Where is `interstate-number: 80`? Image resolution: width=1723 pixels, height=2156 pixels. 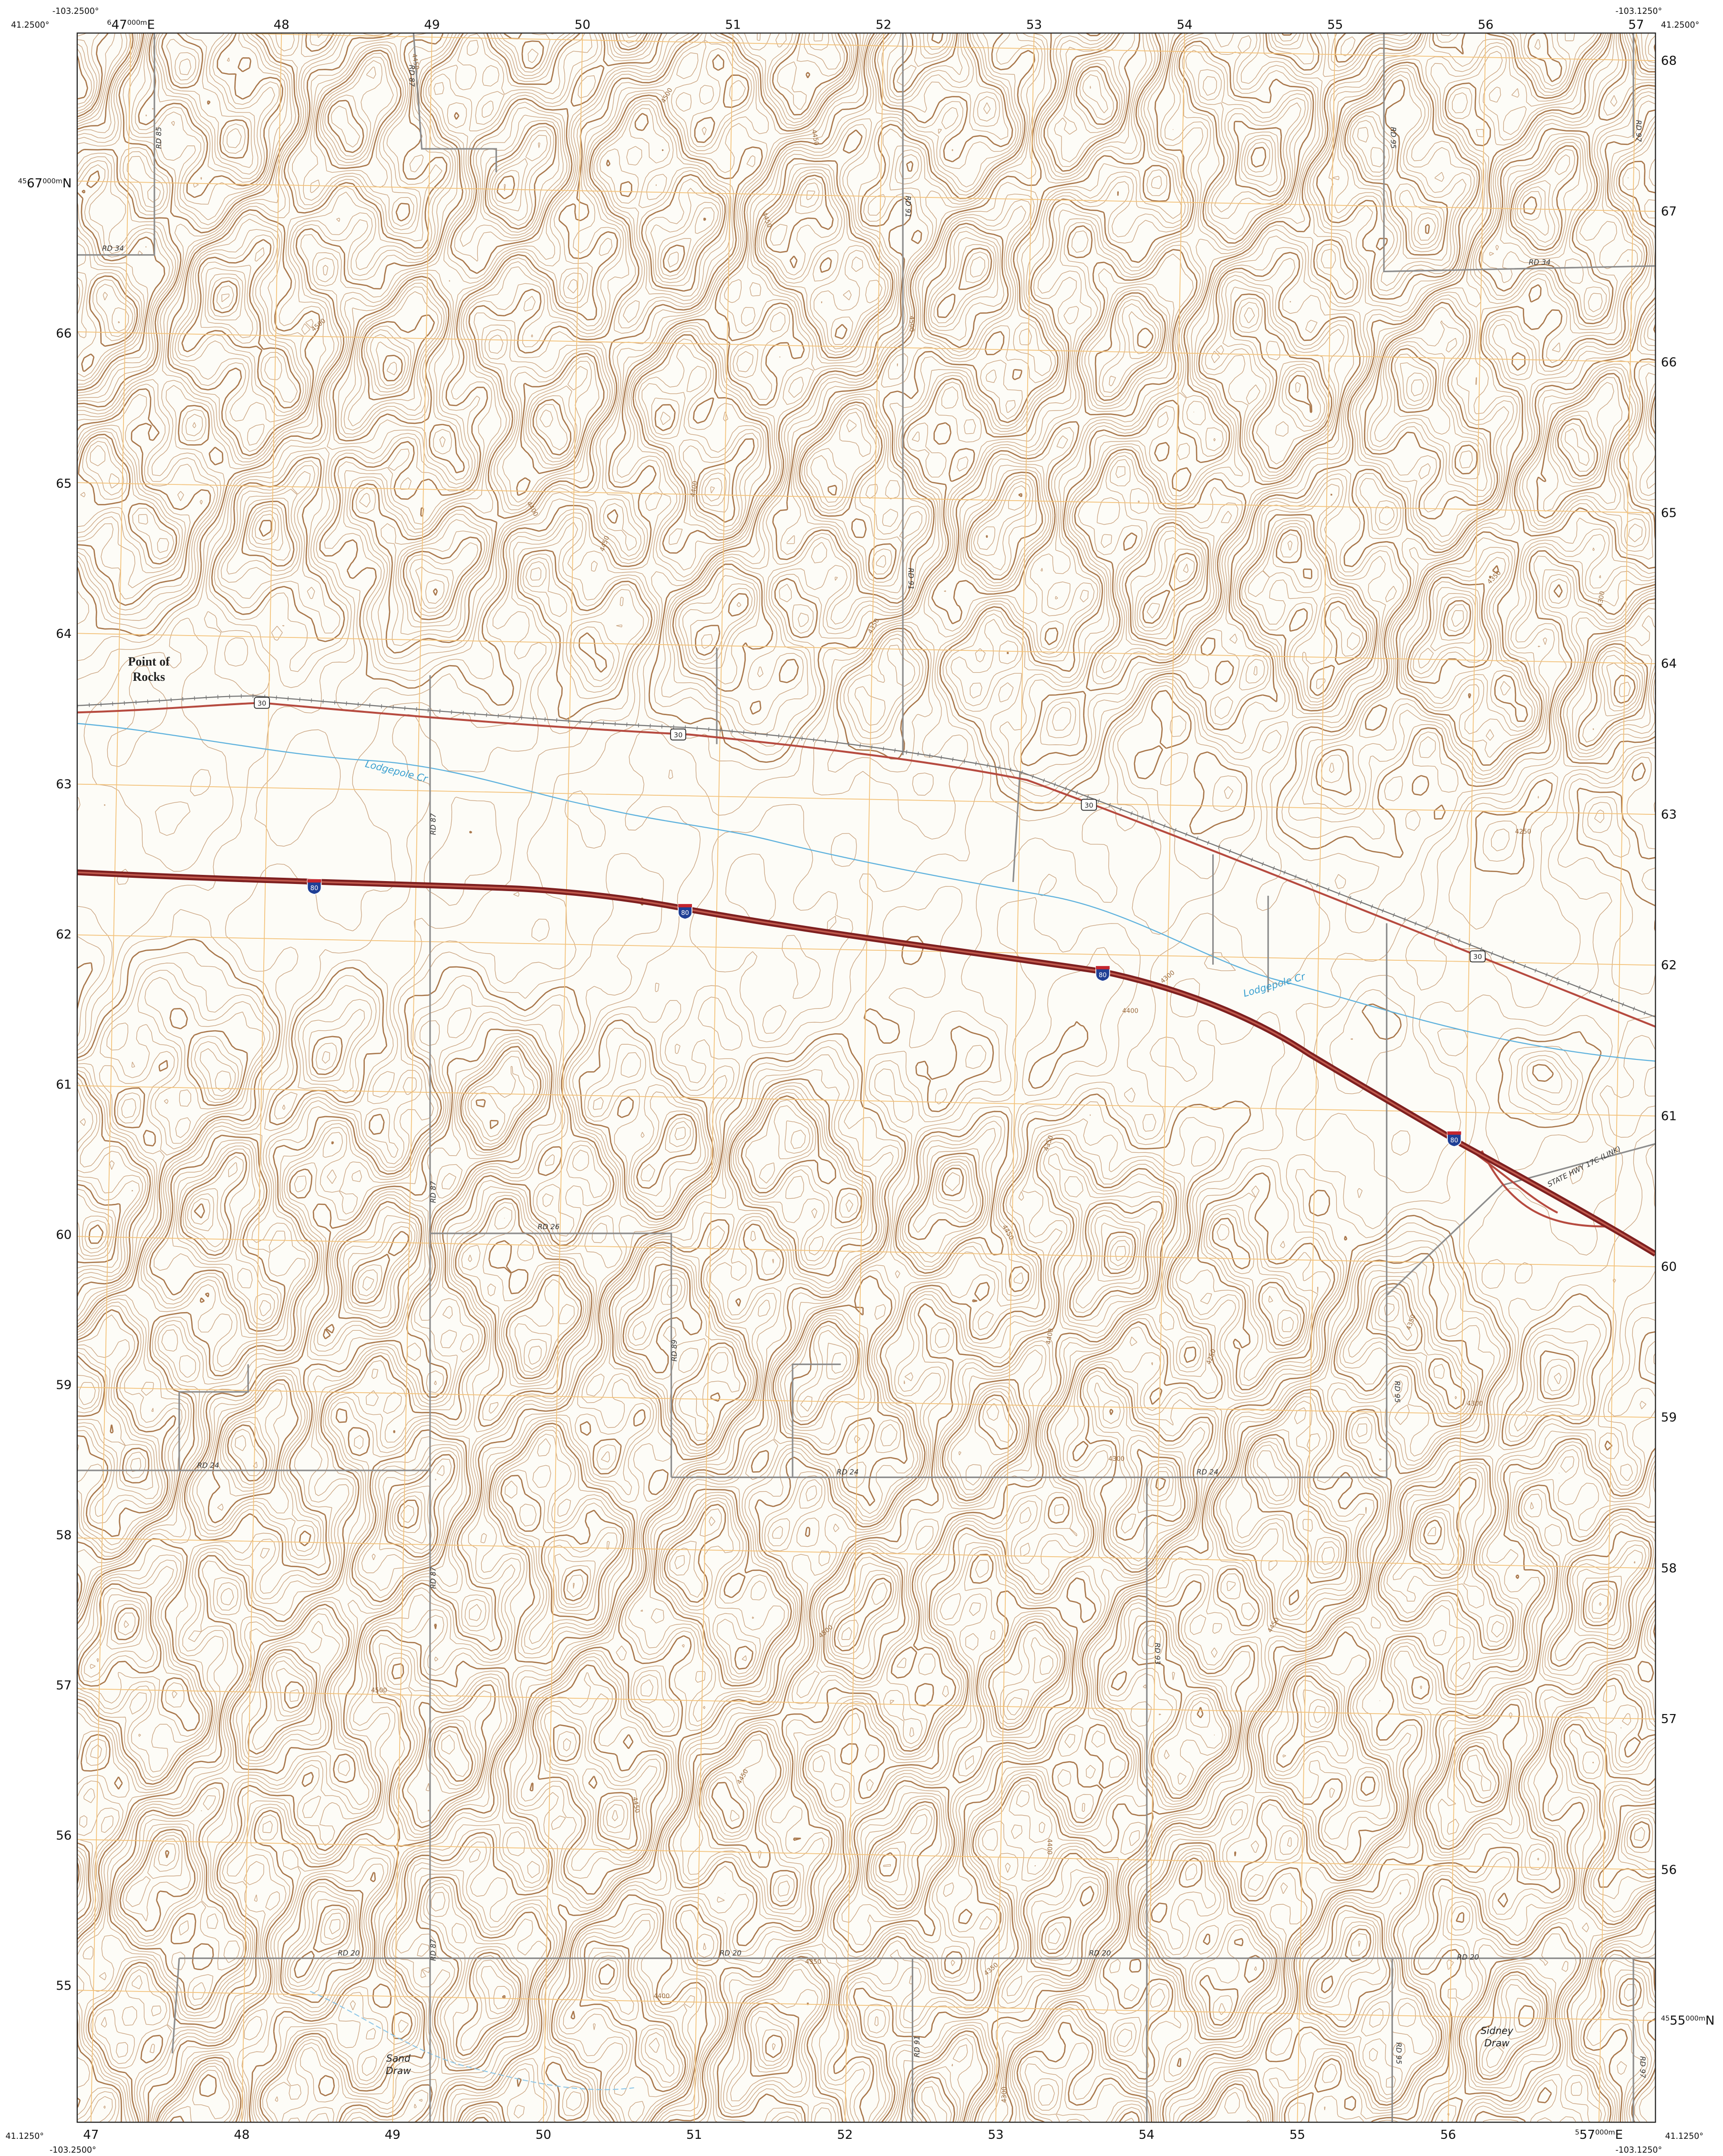
interstate-number: 80 is located at coordinates (314, 888).